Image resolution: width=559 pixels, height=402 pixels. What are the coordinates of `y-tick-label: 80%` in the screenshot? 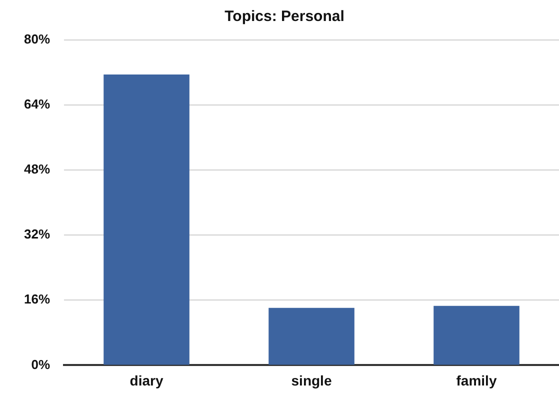 It's located at (37, 39).